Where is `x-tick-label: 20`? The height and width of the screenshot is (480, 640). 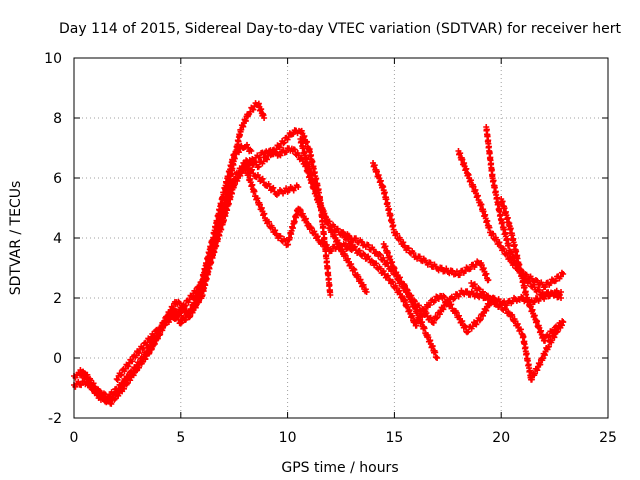
x-tick-label: 20 is located at coordinates (501, 438).